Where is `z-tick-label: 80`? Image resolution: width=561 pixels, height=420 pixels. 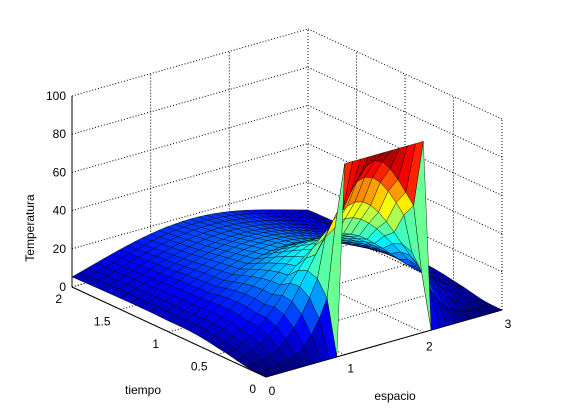
z-tick-label: 80 is located at coordinates (60, 134).